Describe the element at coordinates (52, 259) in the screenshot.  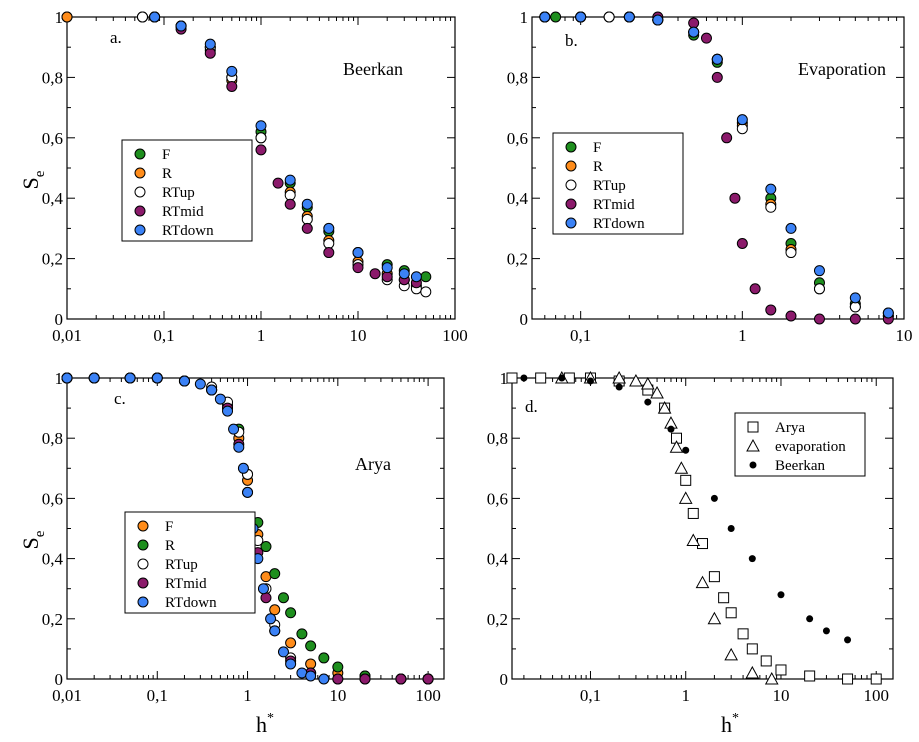
I see `y-tick-label: 0,2` at that location.